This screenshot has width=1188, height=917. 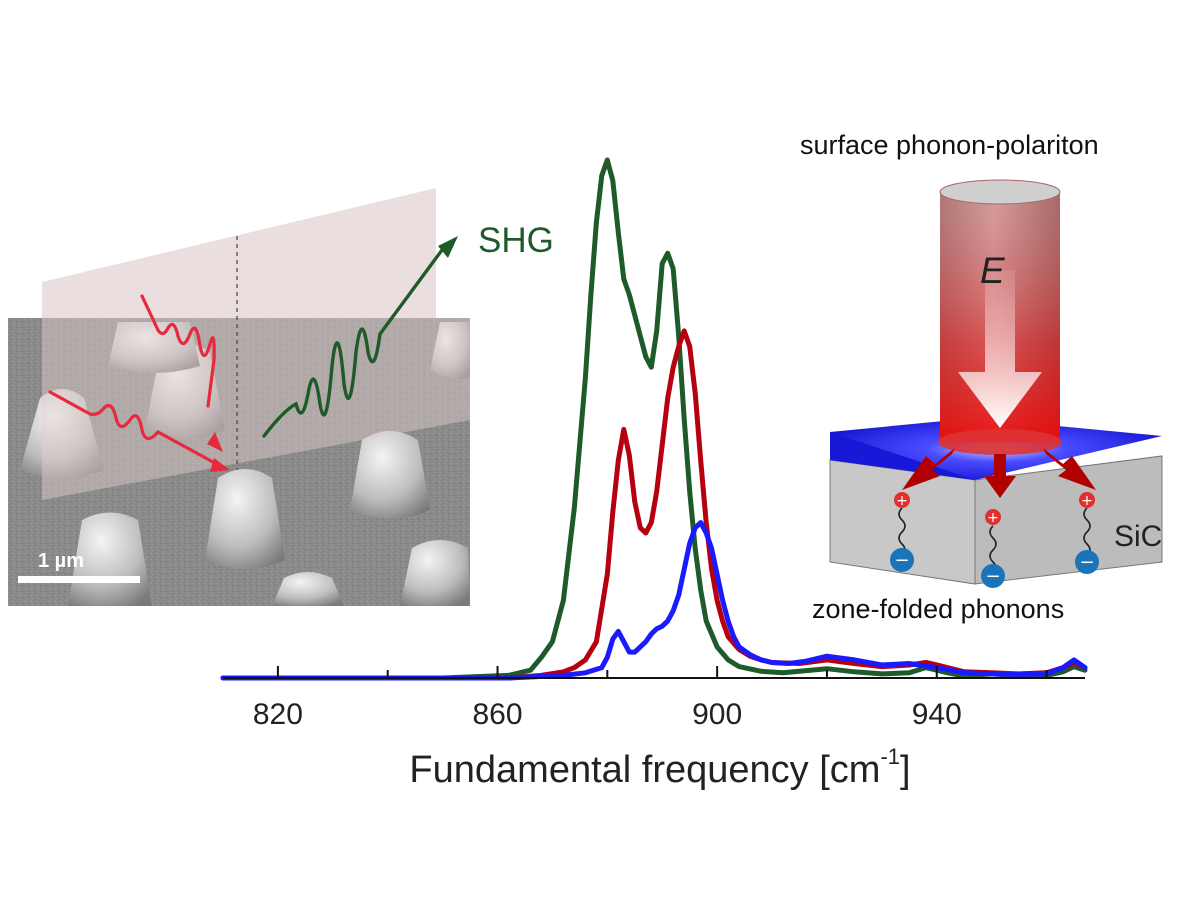 I want to click on phonon-arrows, so click(x=999, y=473).